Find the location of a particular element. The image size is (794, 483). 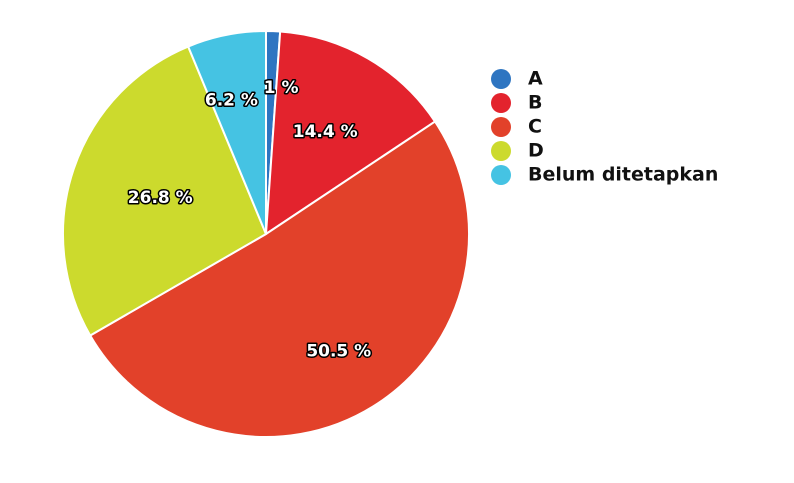

data-label-c: 50.5 % is located at coordinates (338, 351).